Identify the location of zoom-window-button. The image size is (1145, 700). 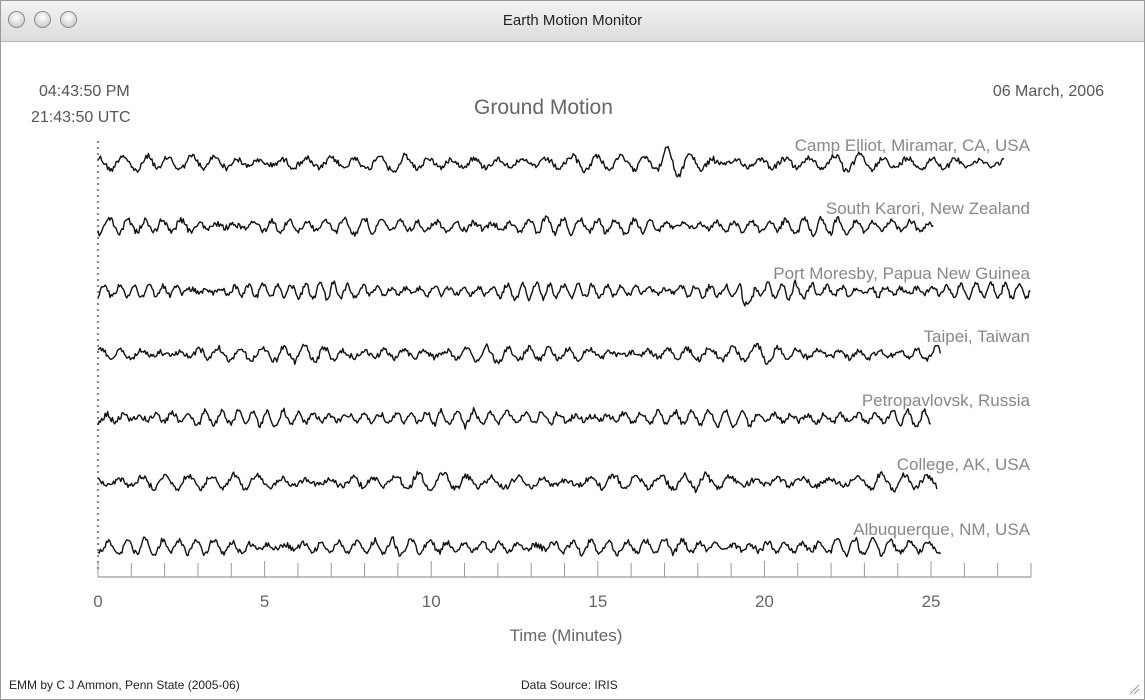
(68, 19).